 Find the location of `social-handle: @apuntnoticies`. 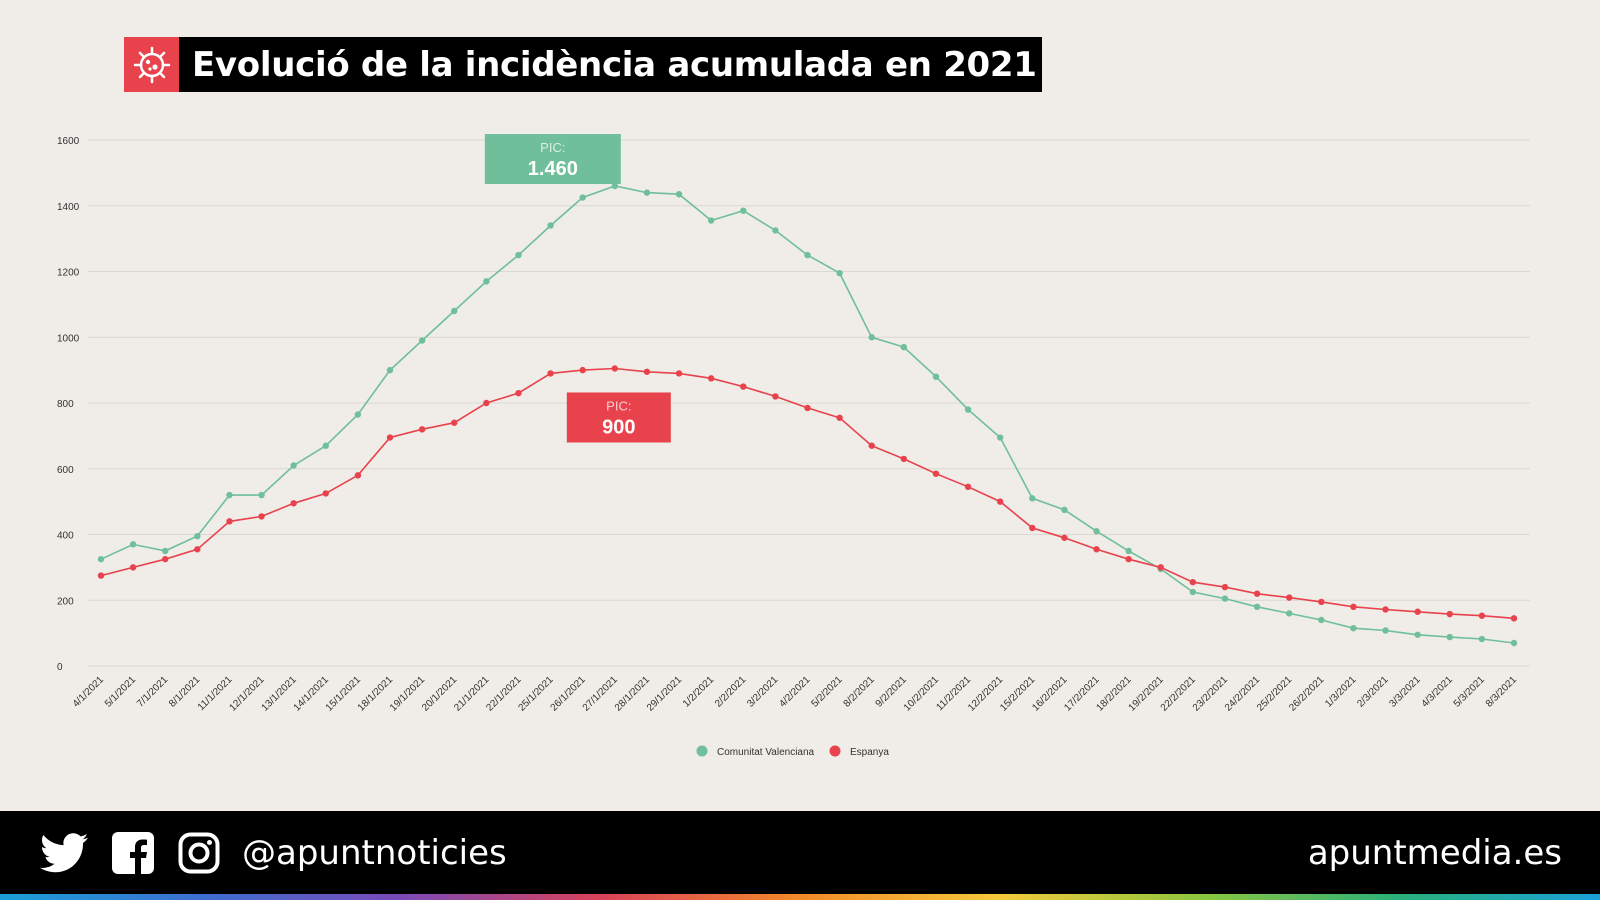

social-handle: @apuntnoticies is located at coordinates (374, 852).